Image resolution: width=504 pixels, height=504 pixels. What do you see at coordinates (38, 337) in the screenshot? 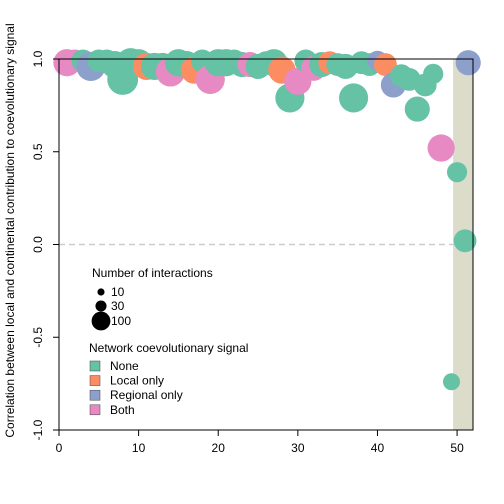
I see `y-tick-label: -0.5` at bounding box center [38, 337].